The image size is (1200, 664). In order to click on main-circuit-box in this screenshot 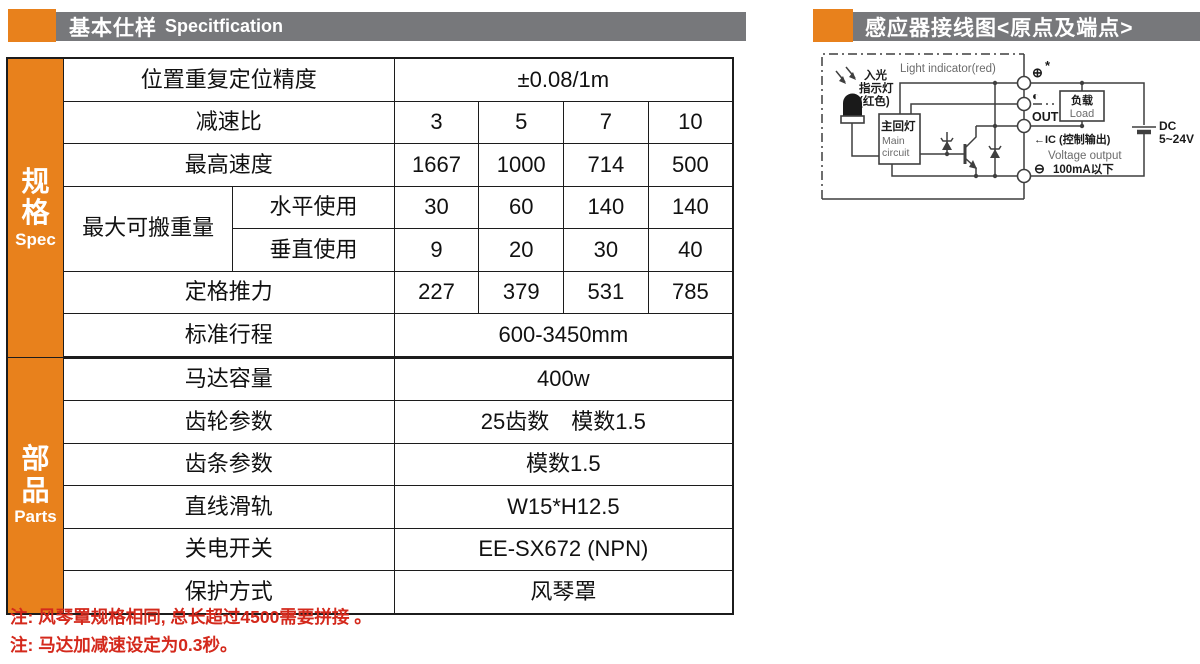, I will do `click(899, 139)`.